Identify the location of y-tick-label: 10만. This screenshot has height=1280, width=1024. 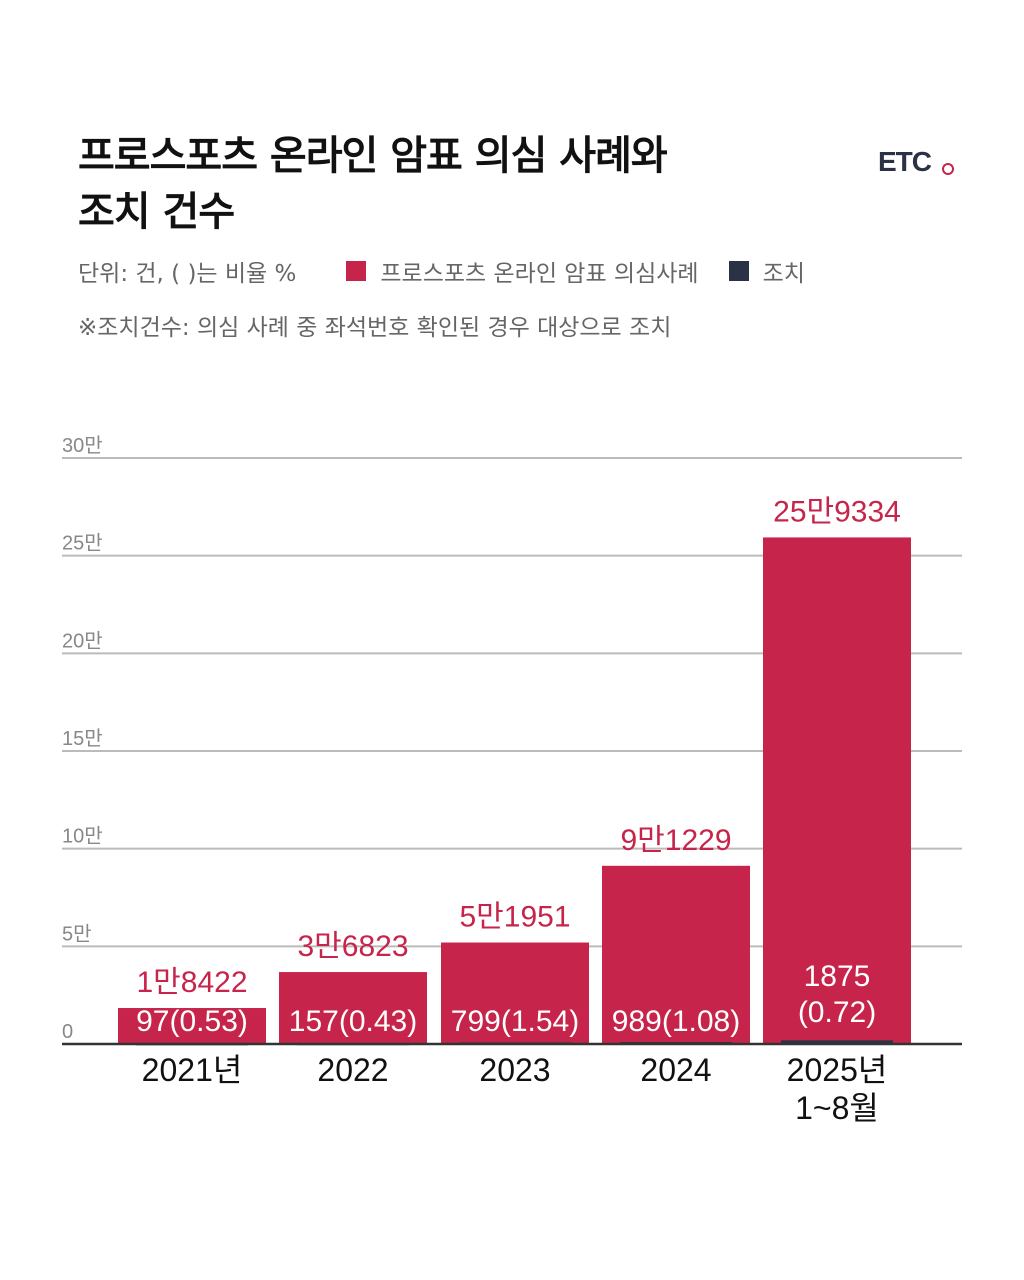
(82, 836).